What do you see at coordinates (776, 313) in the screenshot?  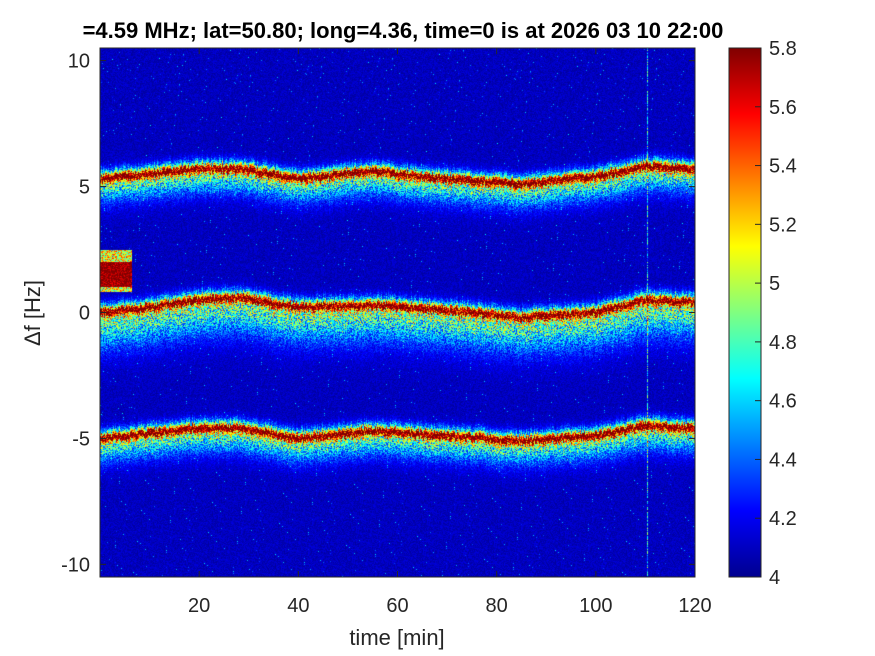 I see `colorbar-ticks: 5.8 5.6 5.4 5.2 5 4.8 4.6 4.4 4.2 4` at bounding box center [776, 313].